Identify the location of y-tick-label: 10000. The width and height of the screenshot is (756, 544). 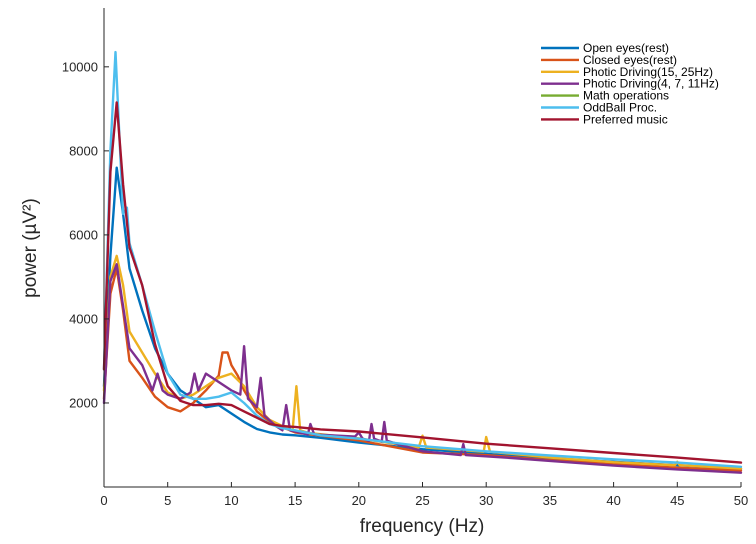
(80, 66).